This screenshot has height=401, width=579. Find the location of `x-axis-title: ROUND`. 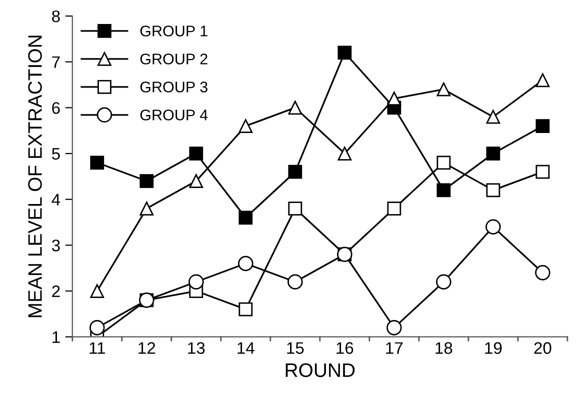

x-axis-title: ROUND is located at coordinates (320, 370).